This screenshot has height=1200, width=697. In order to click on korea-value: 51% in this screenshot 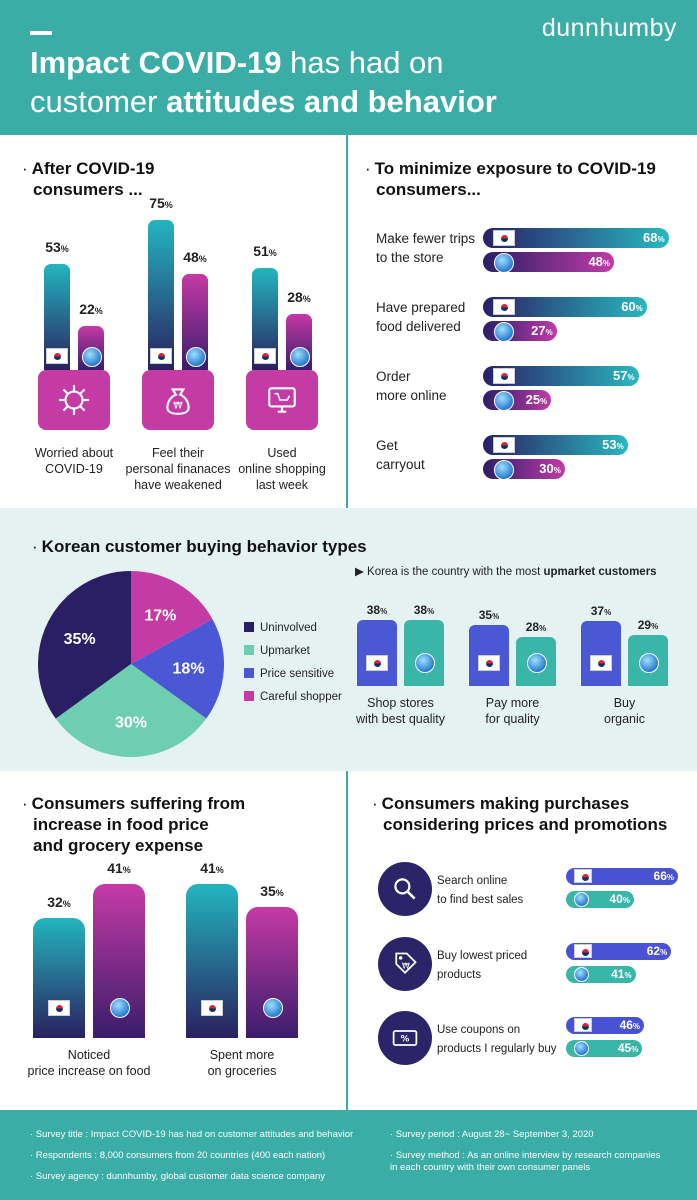, I will do `click(265, 251)`.